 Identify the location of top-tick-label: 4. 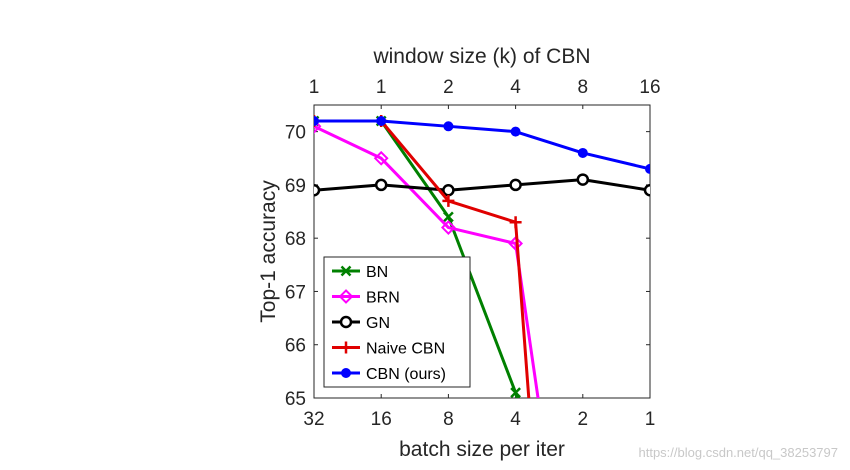
(515, 87).